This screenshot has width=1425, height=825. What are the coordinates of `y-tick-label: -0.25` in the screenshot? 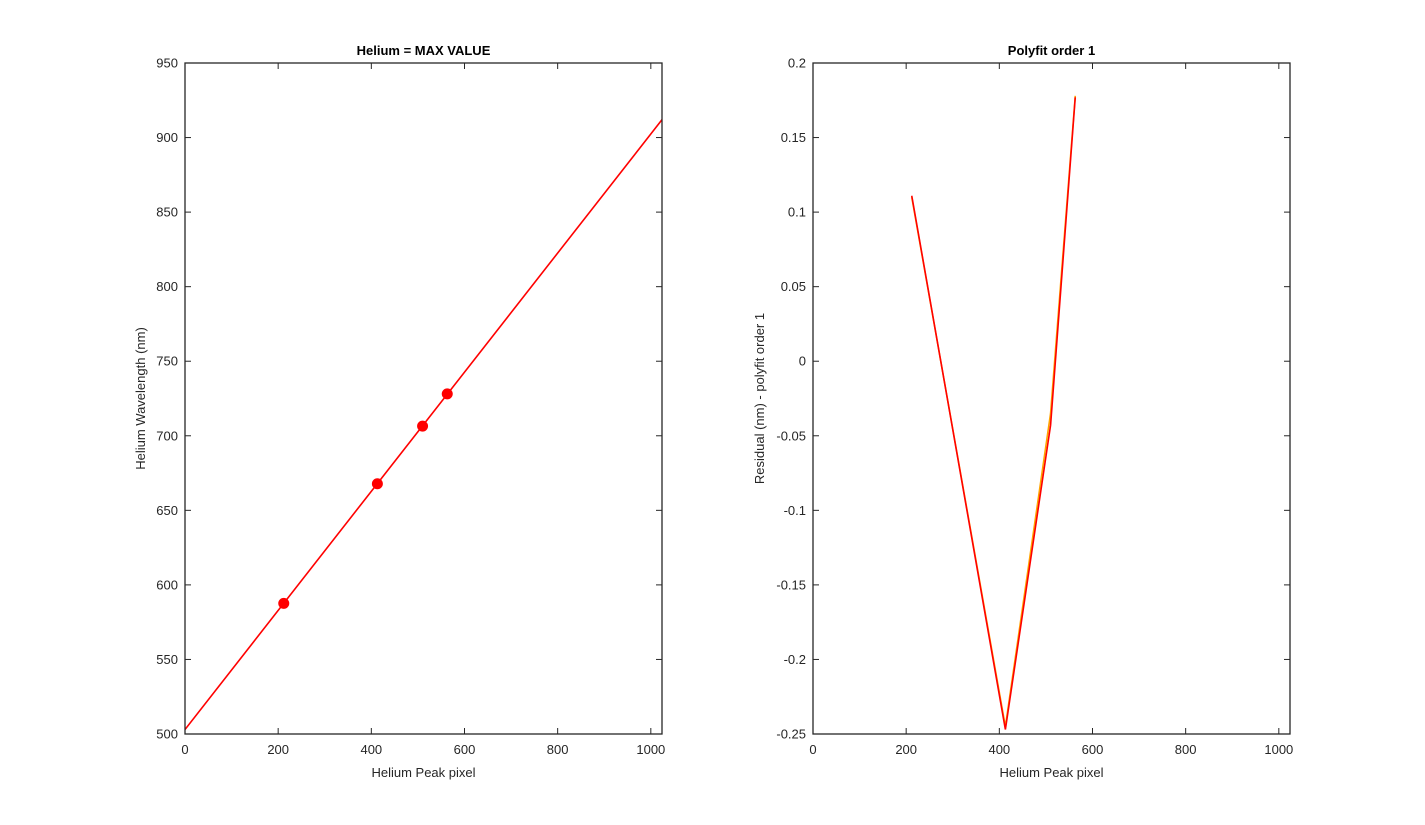 It's located at (791, 734).